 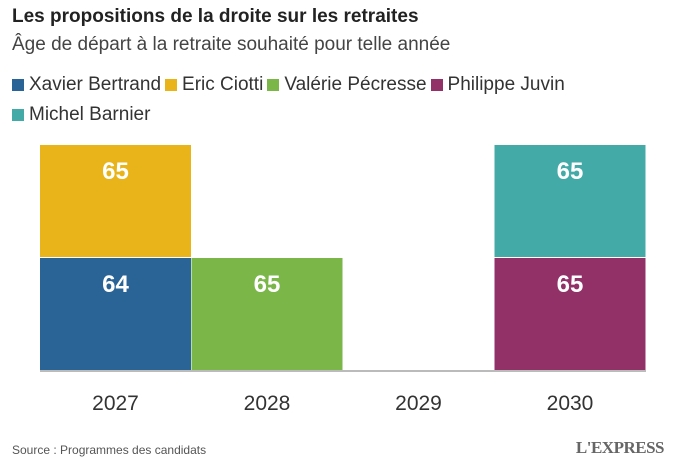 I want to click on bar-2027-eric-ciotti, so click(x=115, y=201).